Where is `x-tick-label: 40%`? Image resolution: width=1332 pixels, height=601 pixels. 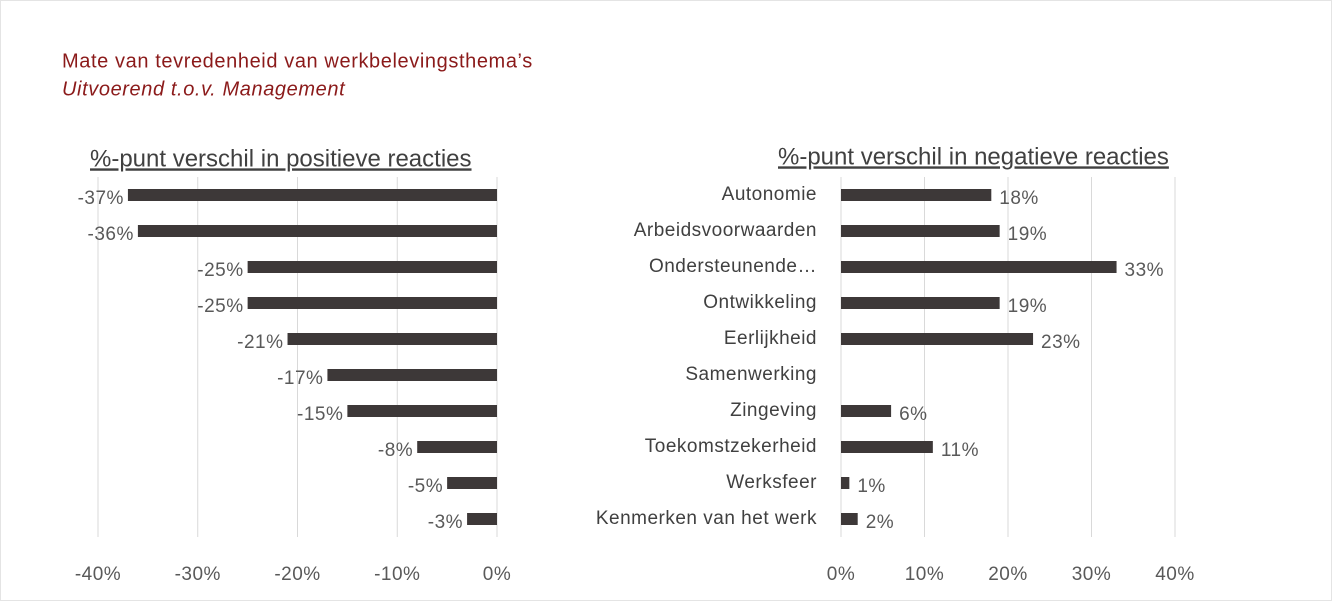
x-tick-label: 40% is located at coordinates (1175, 574).